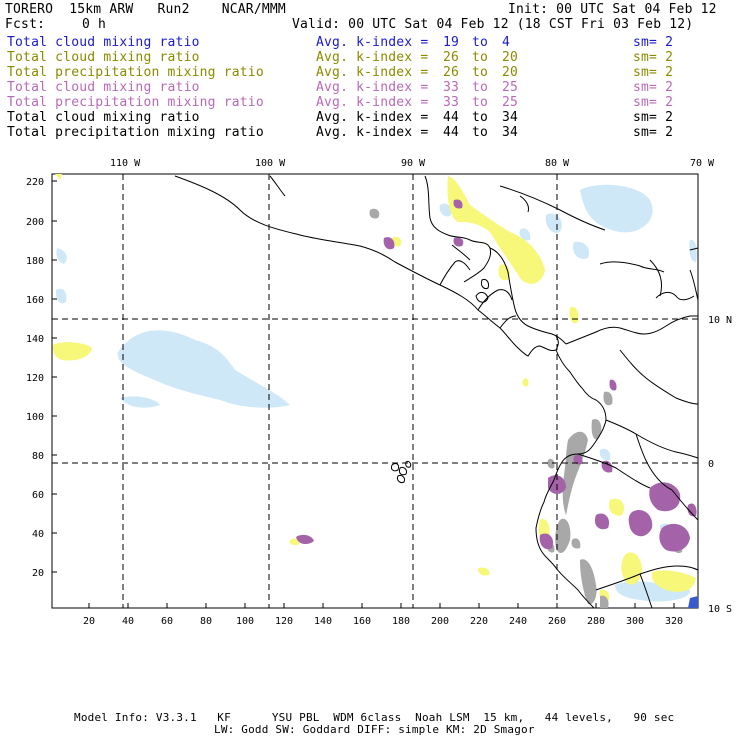 The width and height of the screenshot is (740, 740). I want to click on lat-label-0: 0, so click(711, 464).